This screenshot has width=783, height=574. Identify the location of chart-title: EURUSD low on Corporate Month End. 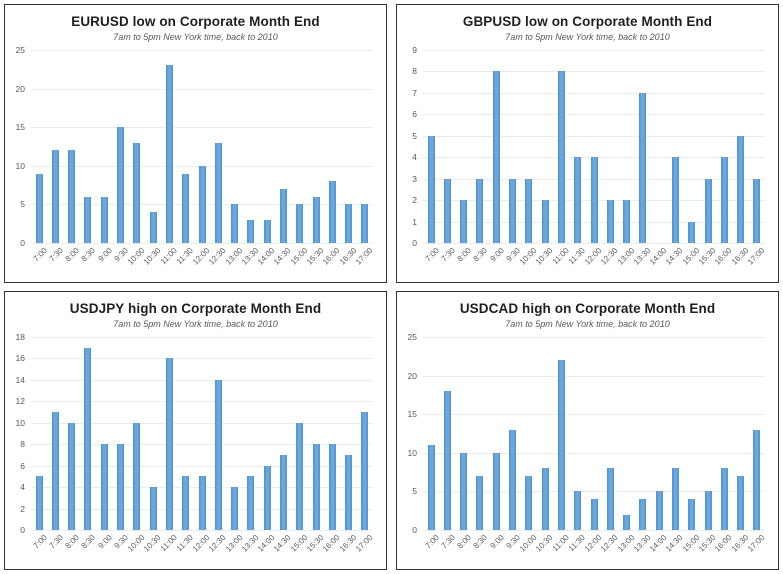
(195, 21).